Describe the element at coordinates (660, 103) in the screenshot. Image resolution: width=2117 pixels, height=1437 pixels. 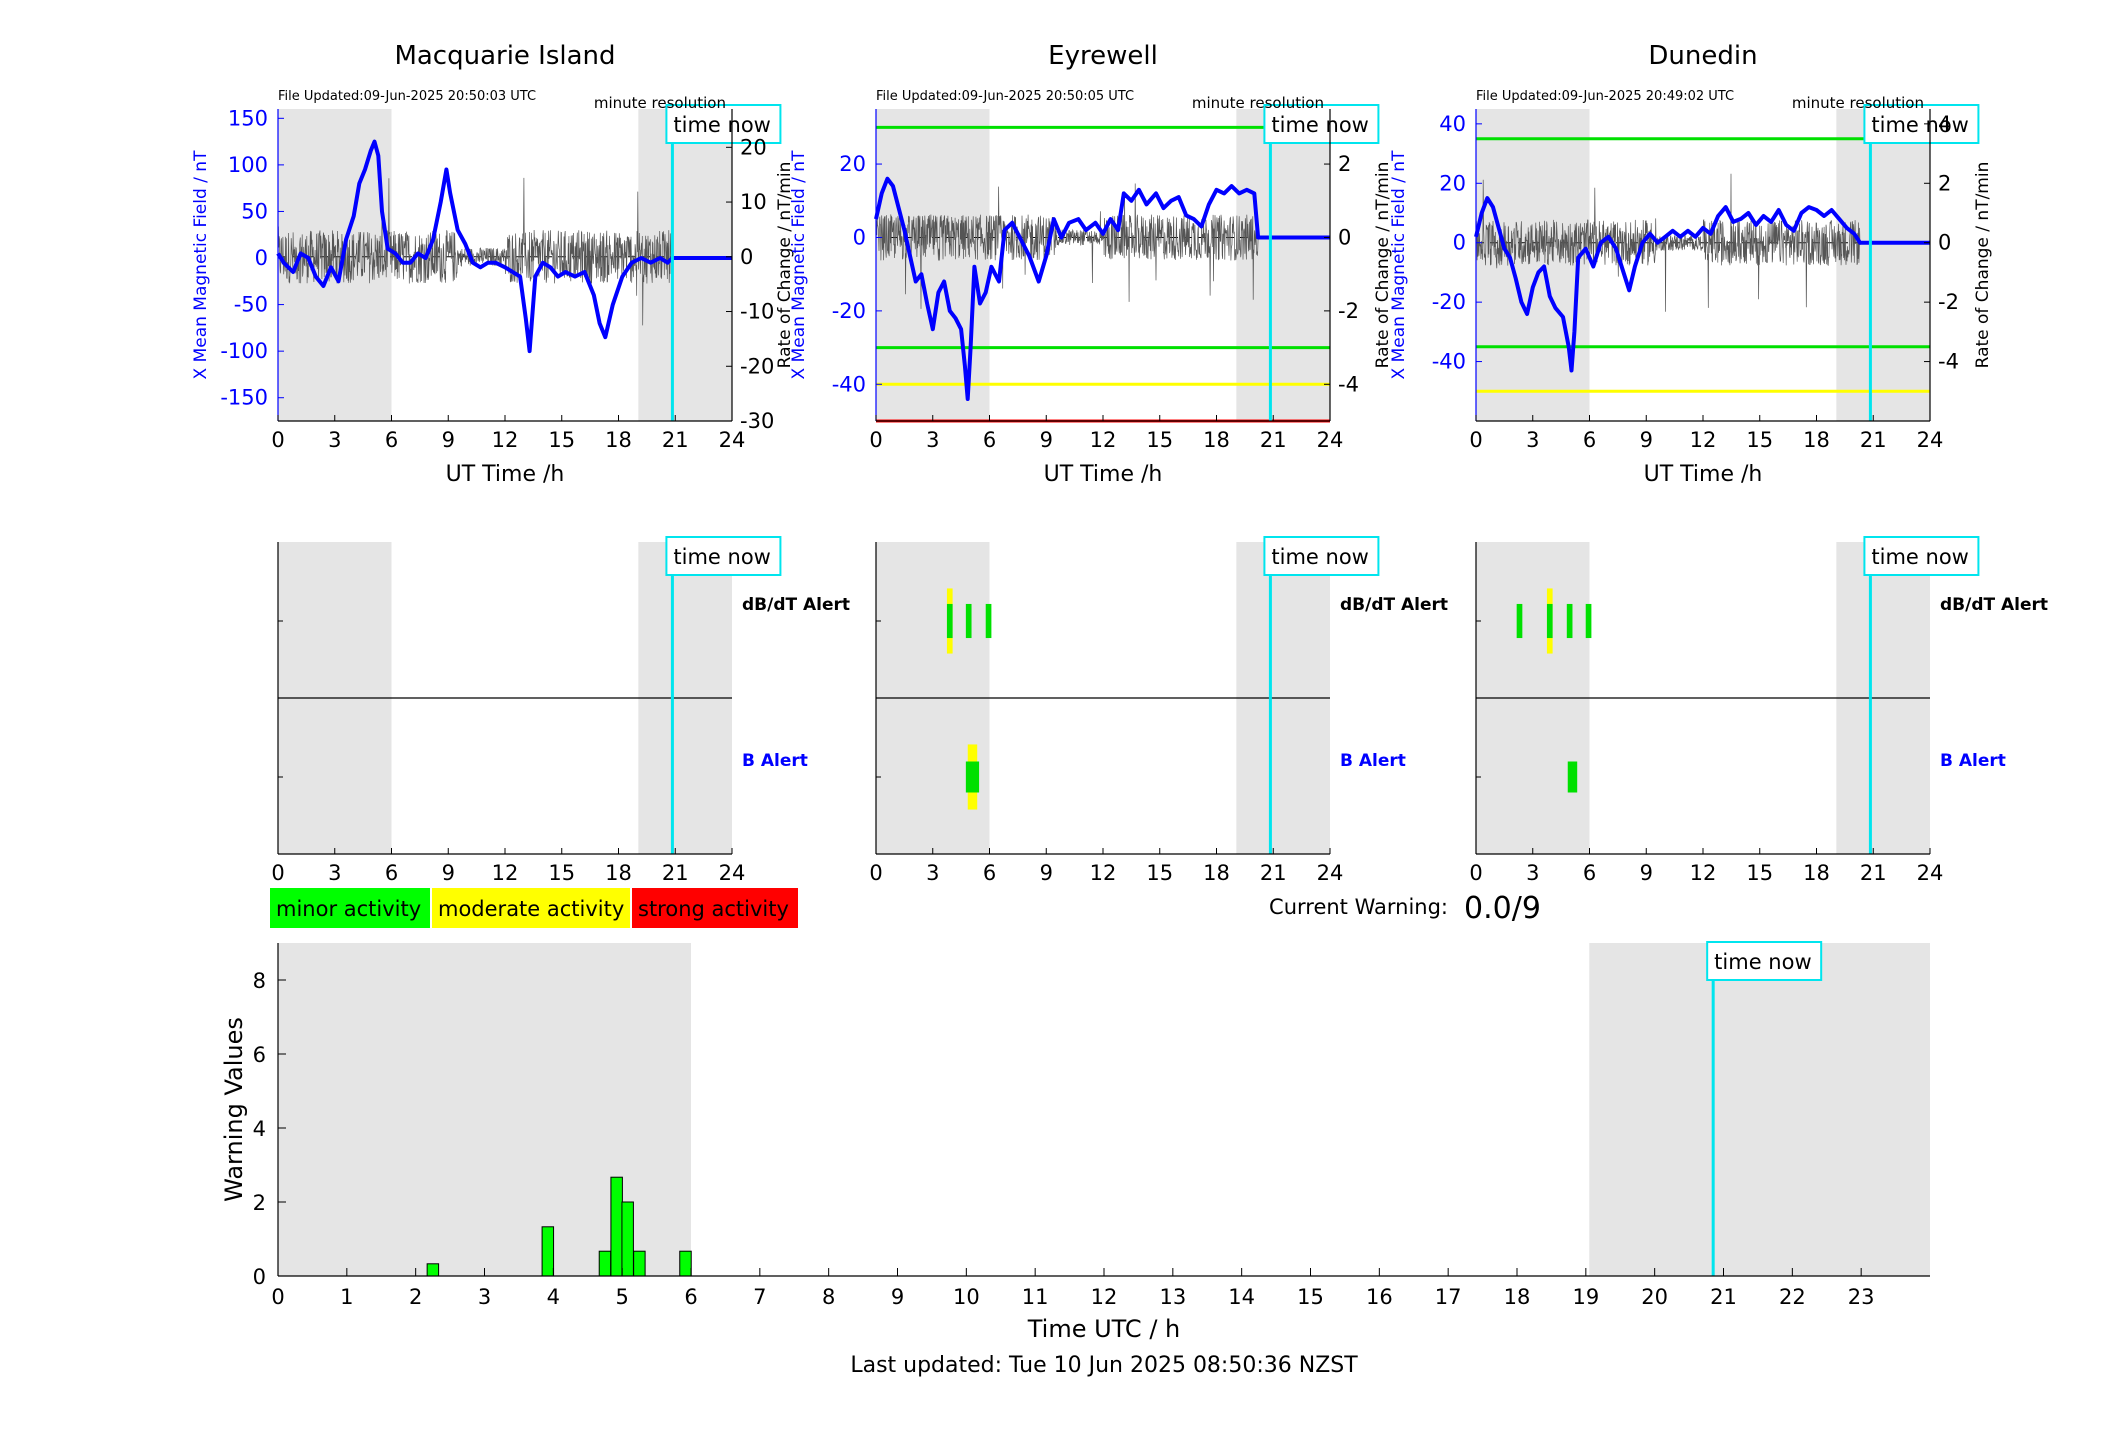
I see `resolution-text: minute resolution` at that location.